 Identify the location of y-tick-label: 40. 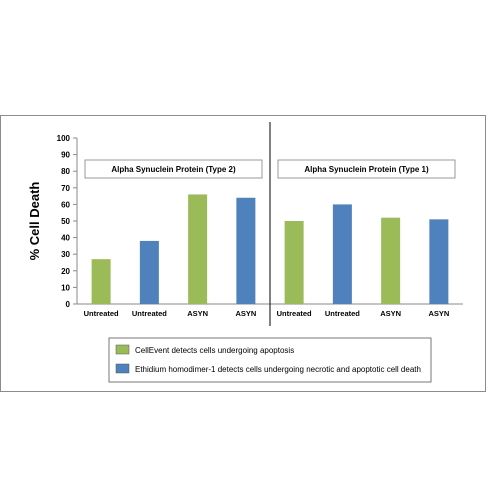
(65, 238).